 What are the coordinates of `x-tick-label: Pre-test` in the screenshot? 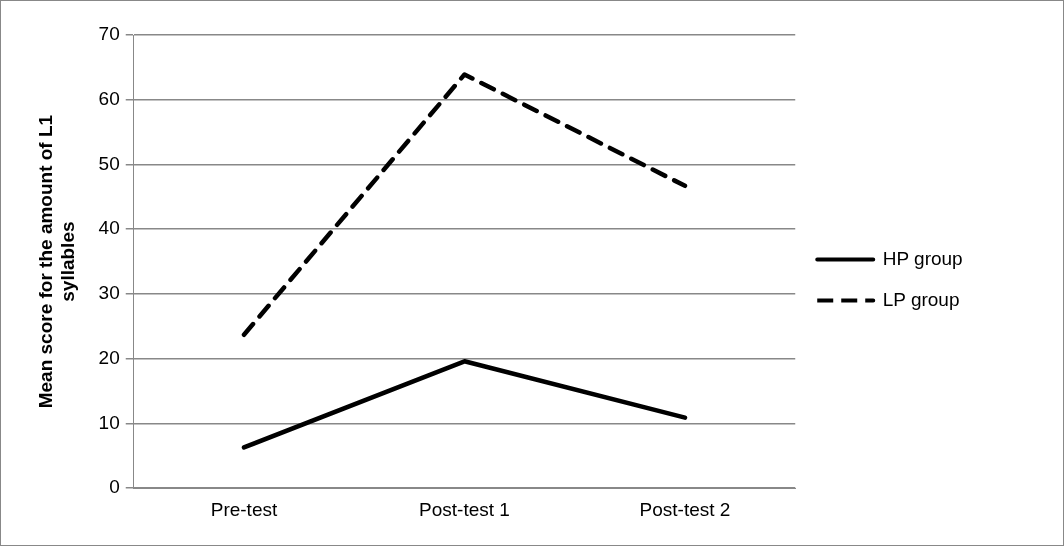 It's located at (244, 509).